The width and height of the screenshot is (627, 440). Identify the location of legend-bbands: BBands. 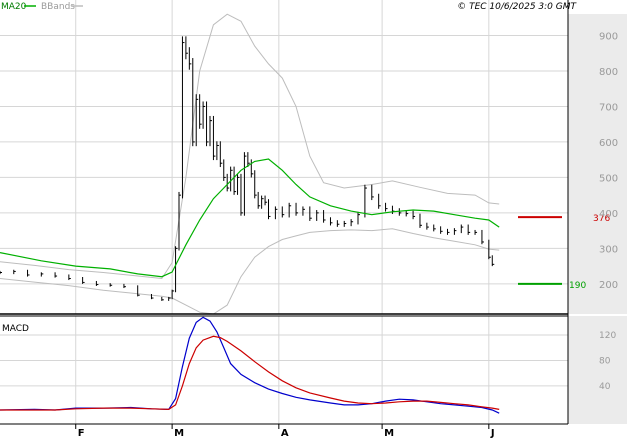
(58, 7).